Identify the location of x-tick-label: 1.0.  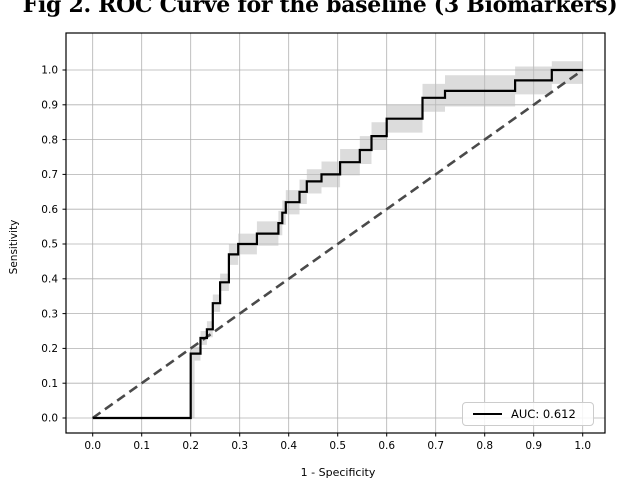
(582, 446).